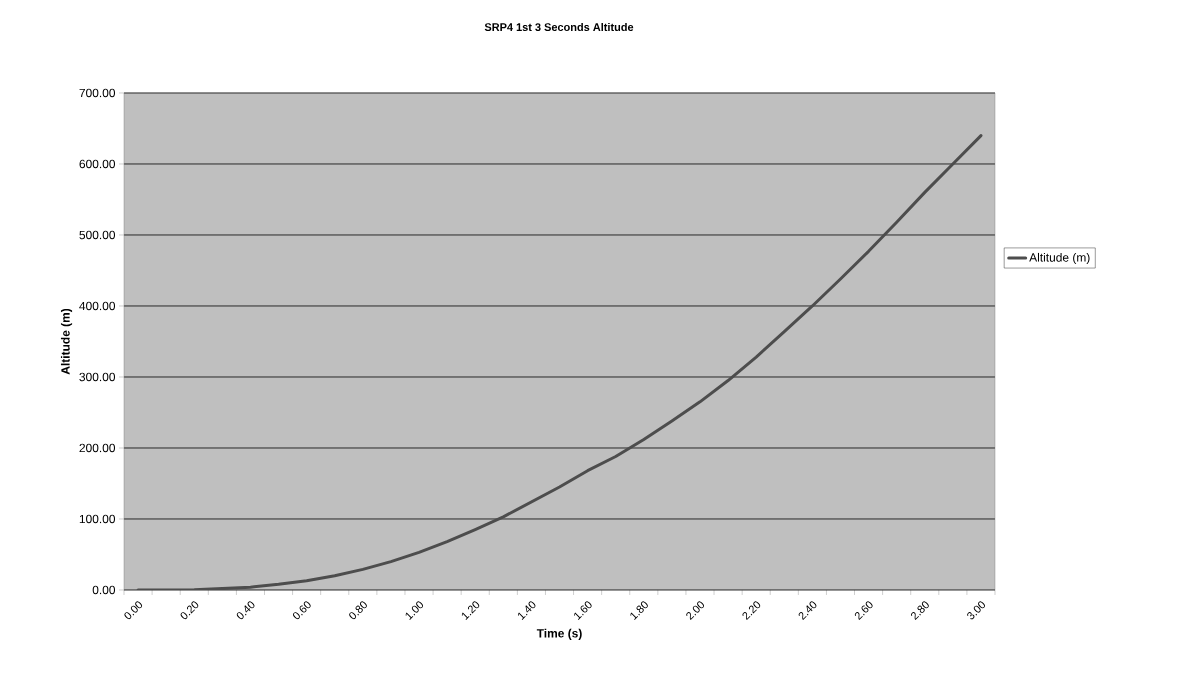 The image size is (1204, 696). I want to click on chart-title: SRP4 1st 3 Seconds Altitude, so click(559, 27).